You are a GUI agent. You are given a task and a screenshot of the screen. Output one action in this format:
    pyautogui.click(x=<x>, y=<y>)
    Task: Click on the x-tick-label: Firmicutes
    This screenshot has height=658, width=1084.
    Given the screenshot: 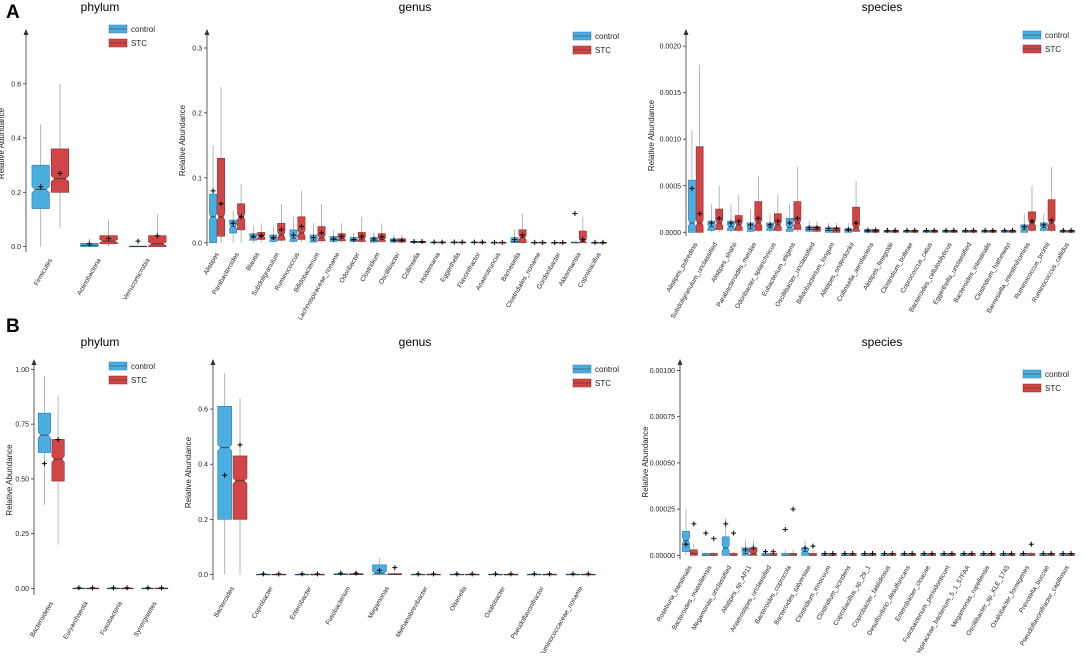 What is the action you would take?
    pyautogui.click(x=43, y=272)
    